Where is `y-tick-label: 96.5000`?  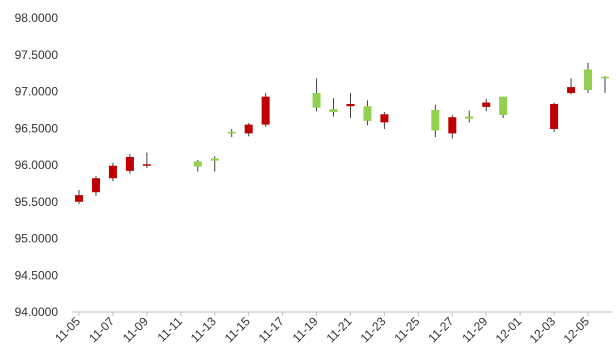 y-tick-label: 96.5000 is located at coordinates (37, 128).